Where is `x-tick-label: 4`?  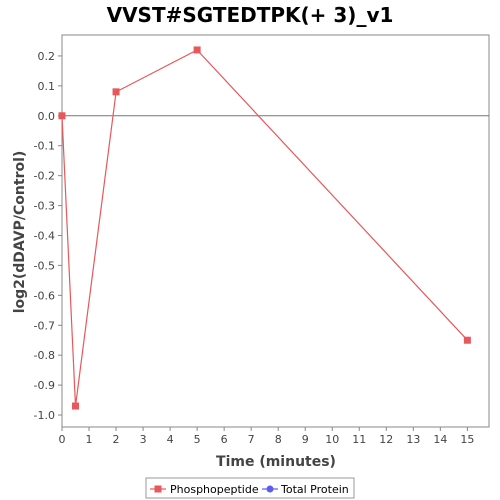
x-tick-label: 4 is located at coordinates (170, 439).